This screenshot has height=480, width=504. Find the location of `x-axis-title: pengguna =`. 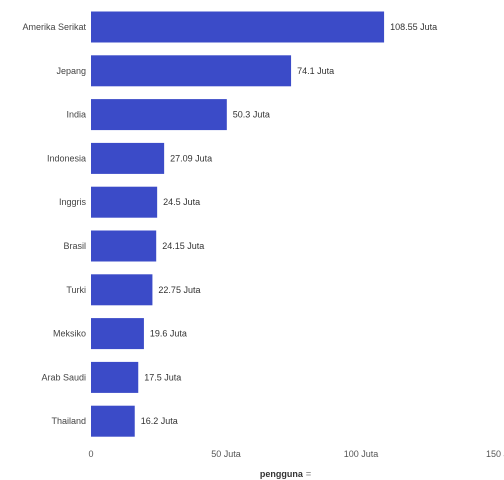

x-axis-title: pengguna = is located at coordinates (285, 474).